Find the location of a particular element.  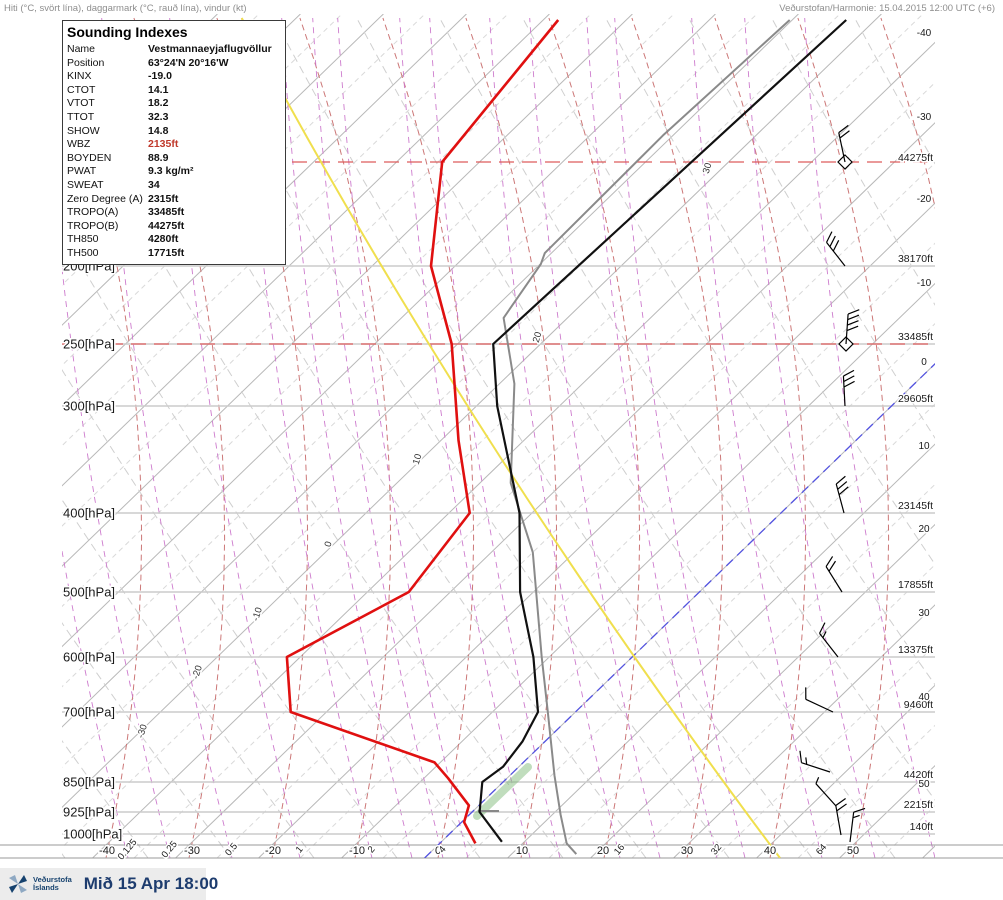

temp-tick-label: -30 is located at coordinates (192, 851).